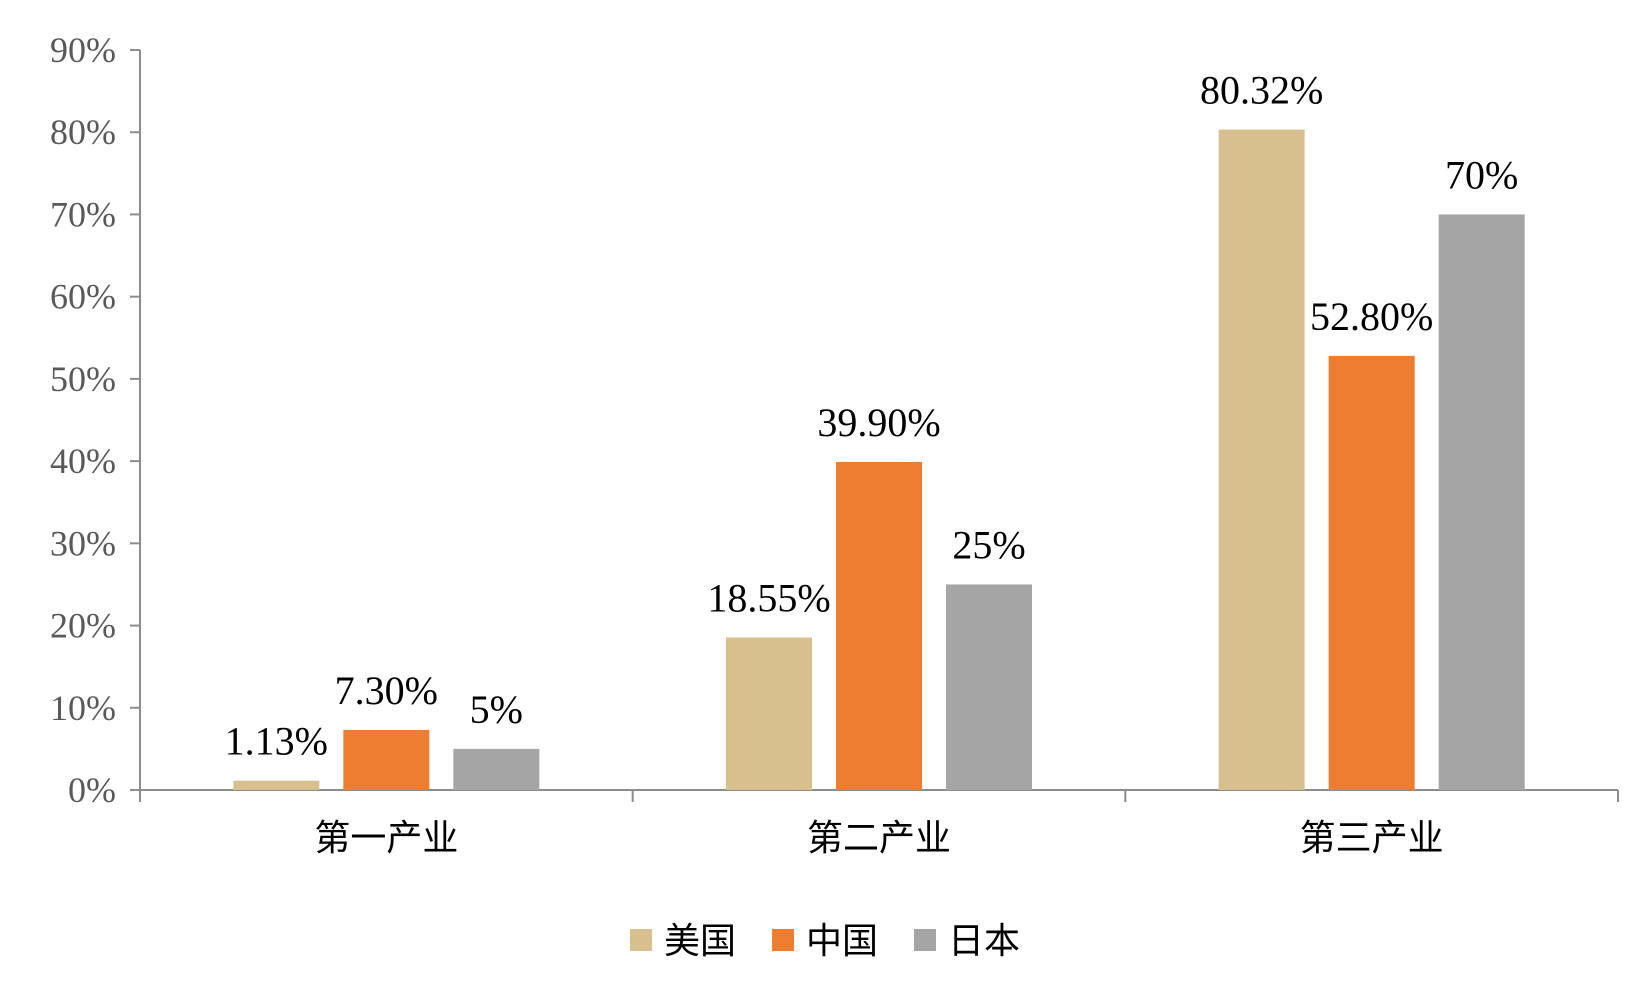  I want to click on data-label: 5%, so click(496, 709).